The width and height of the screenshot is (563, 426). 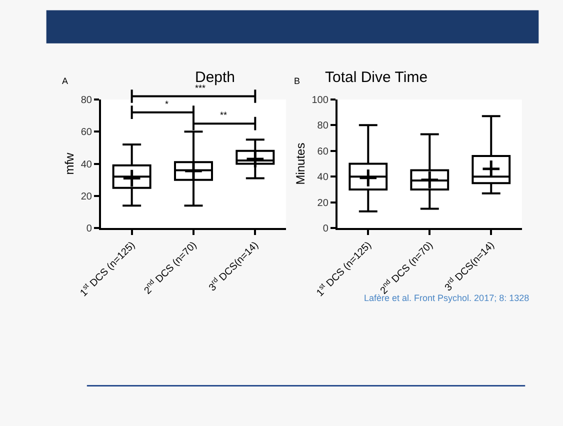 What do you see at coordinates (65, 81) in the screenshot?
I see `text: A` at bounding box center [65, 81].